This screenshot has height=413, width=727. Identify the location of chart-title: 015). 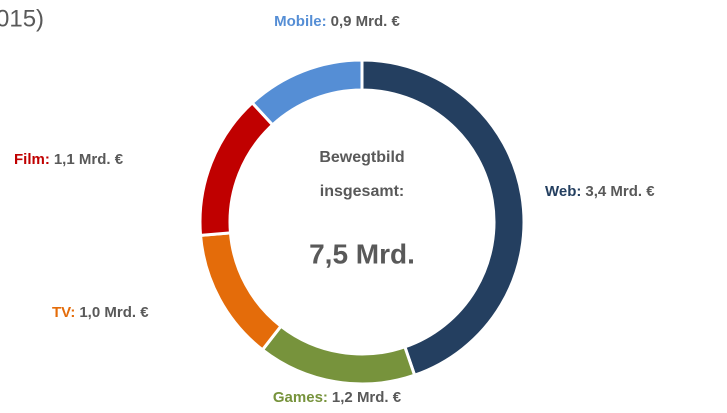
(22, 18).